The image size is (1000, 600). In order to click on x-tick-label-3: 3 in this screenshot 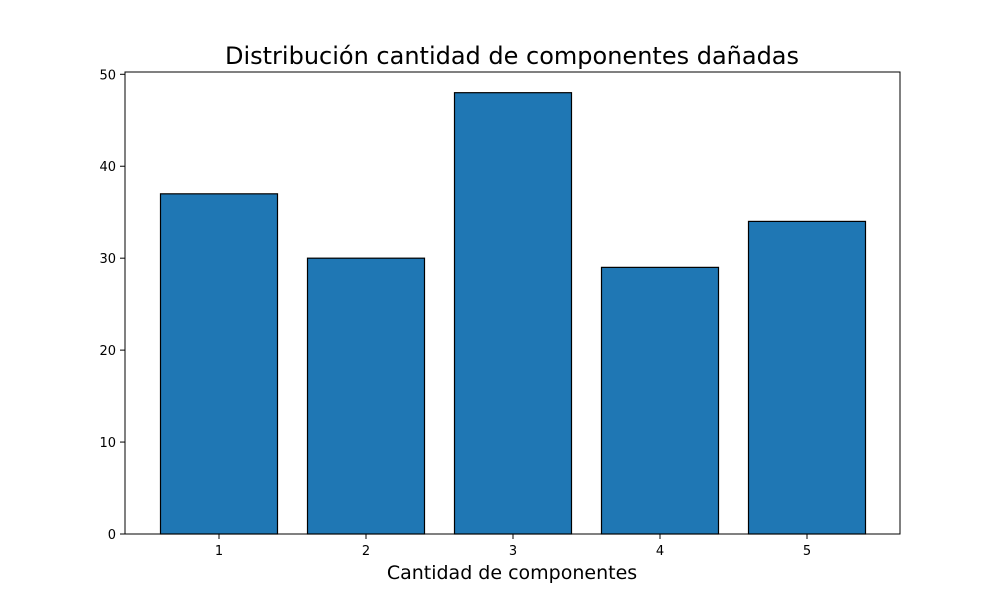, I will do `click(513, 551)`.